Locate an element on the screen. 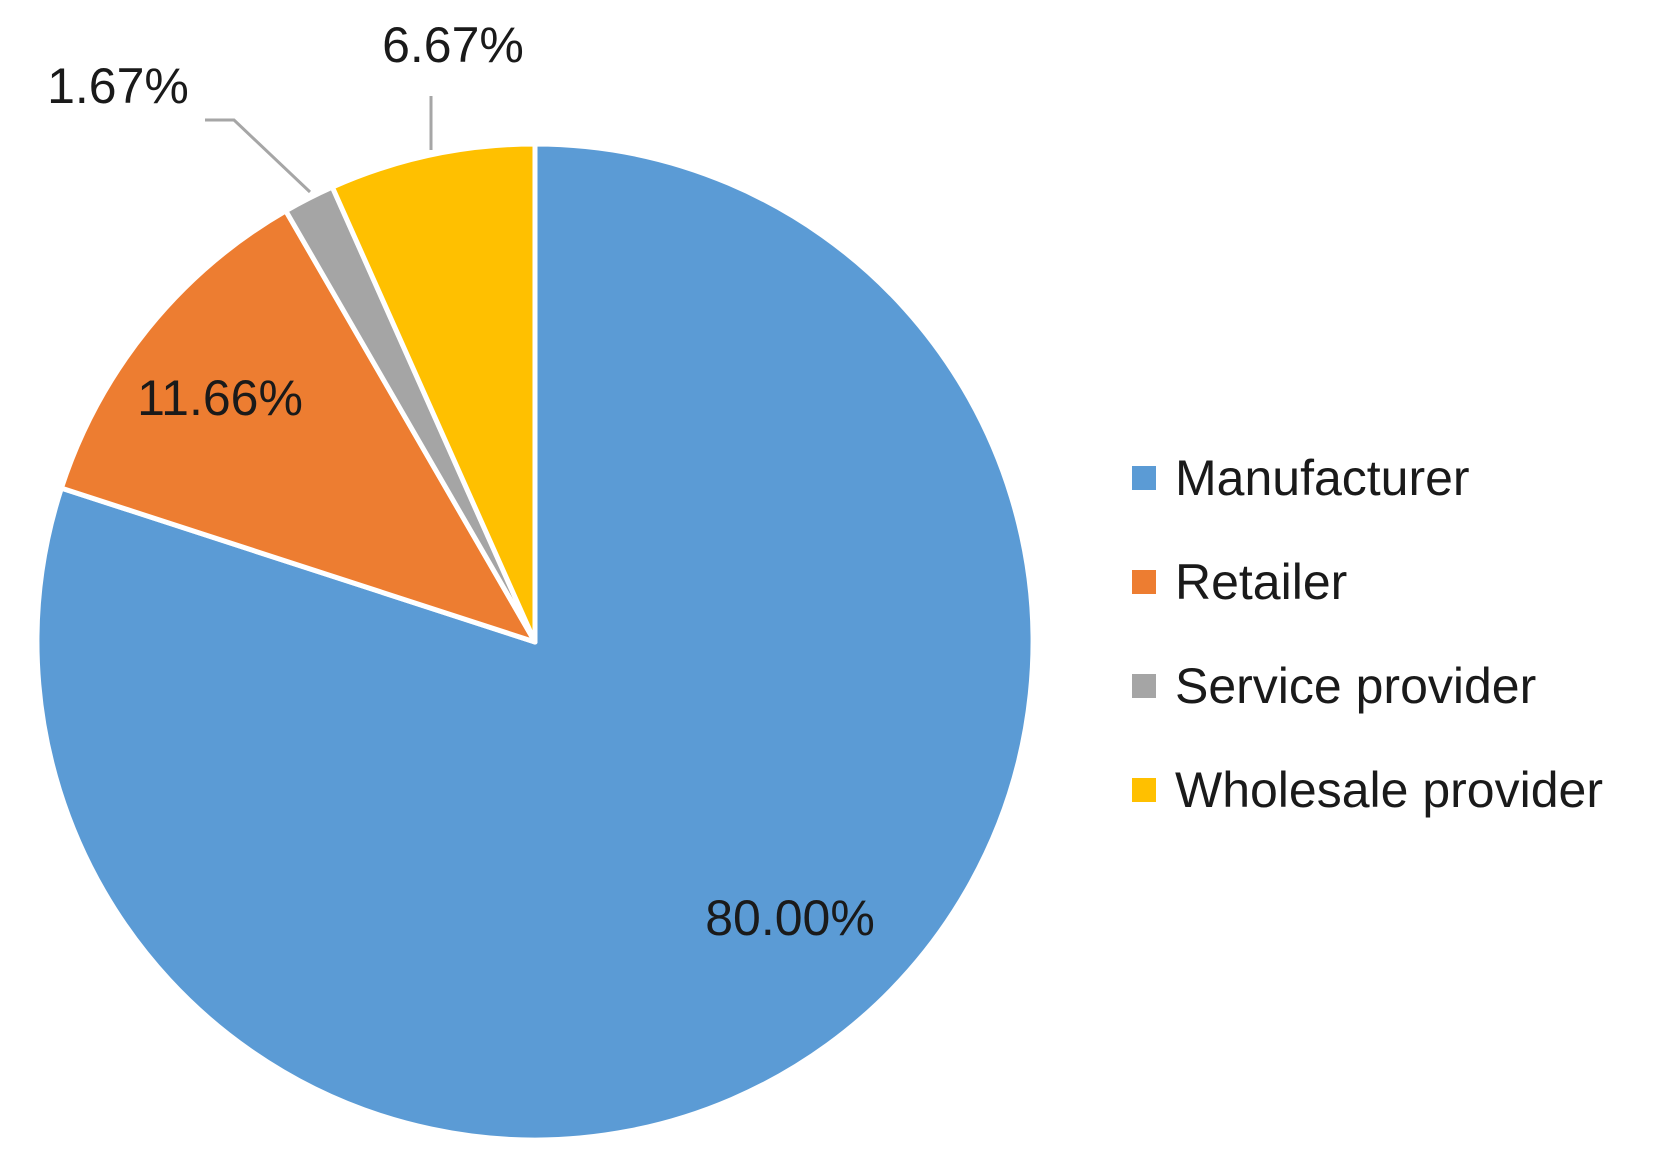 Image resolution: width=1677 pixels, height=1164 pixels. legend-swatch-wholesale-provider is located at coordinates (1144, 790).